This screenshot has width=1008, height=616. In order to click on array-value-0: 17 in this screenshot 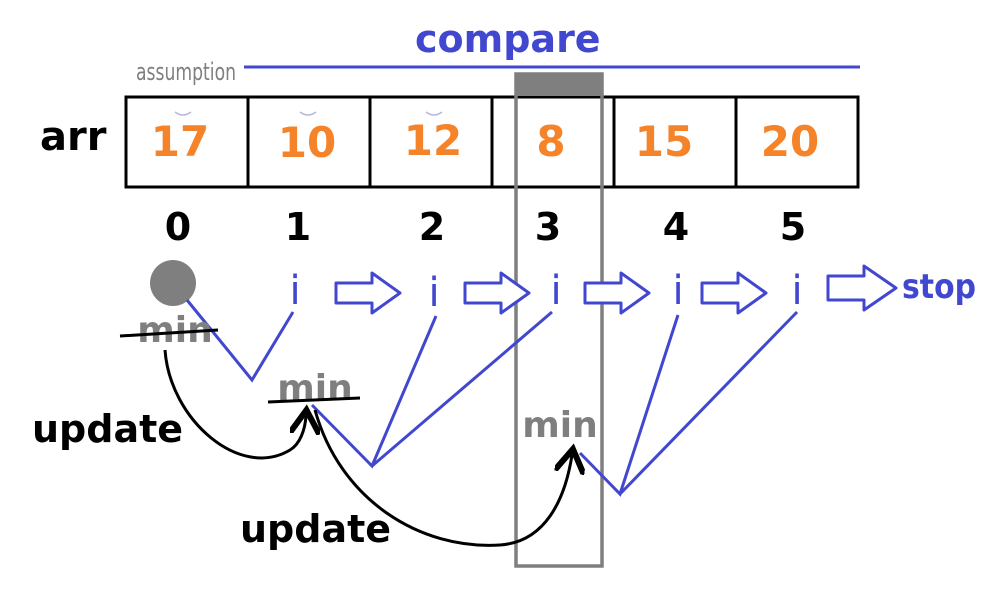, I will do `click(180, 141)`.